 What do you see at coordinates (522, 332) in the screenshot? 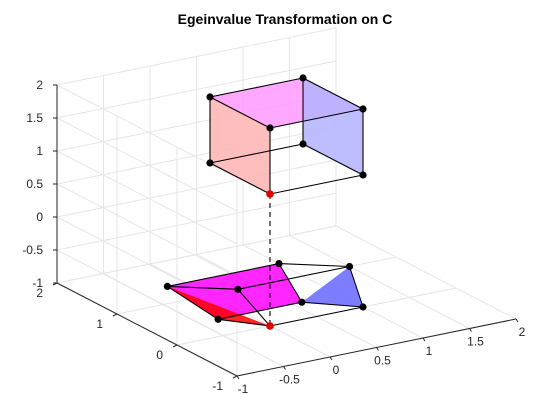
I see `x-tick-label: 2` at bounding box center [522, 332].